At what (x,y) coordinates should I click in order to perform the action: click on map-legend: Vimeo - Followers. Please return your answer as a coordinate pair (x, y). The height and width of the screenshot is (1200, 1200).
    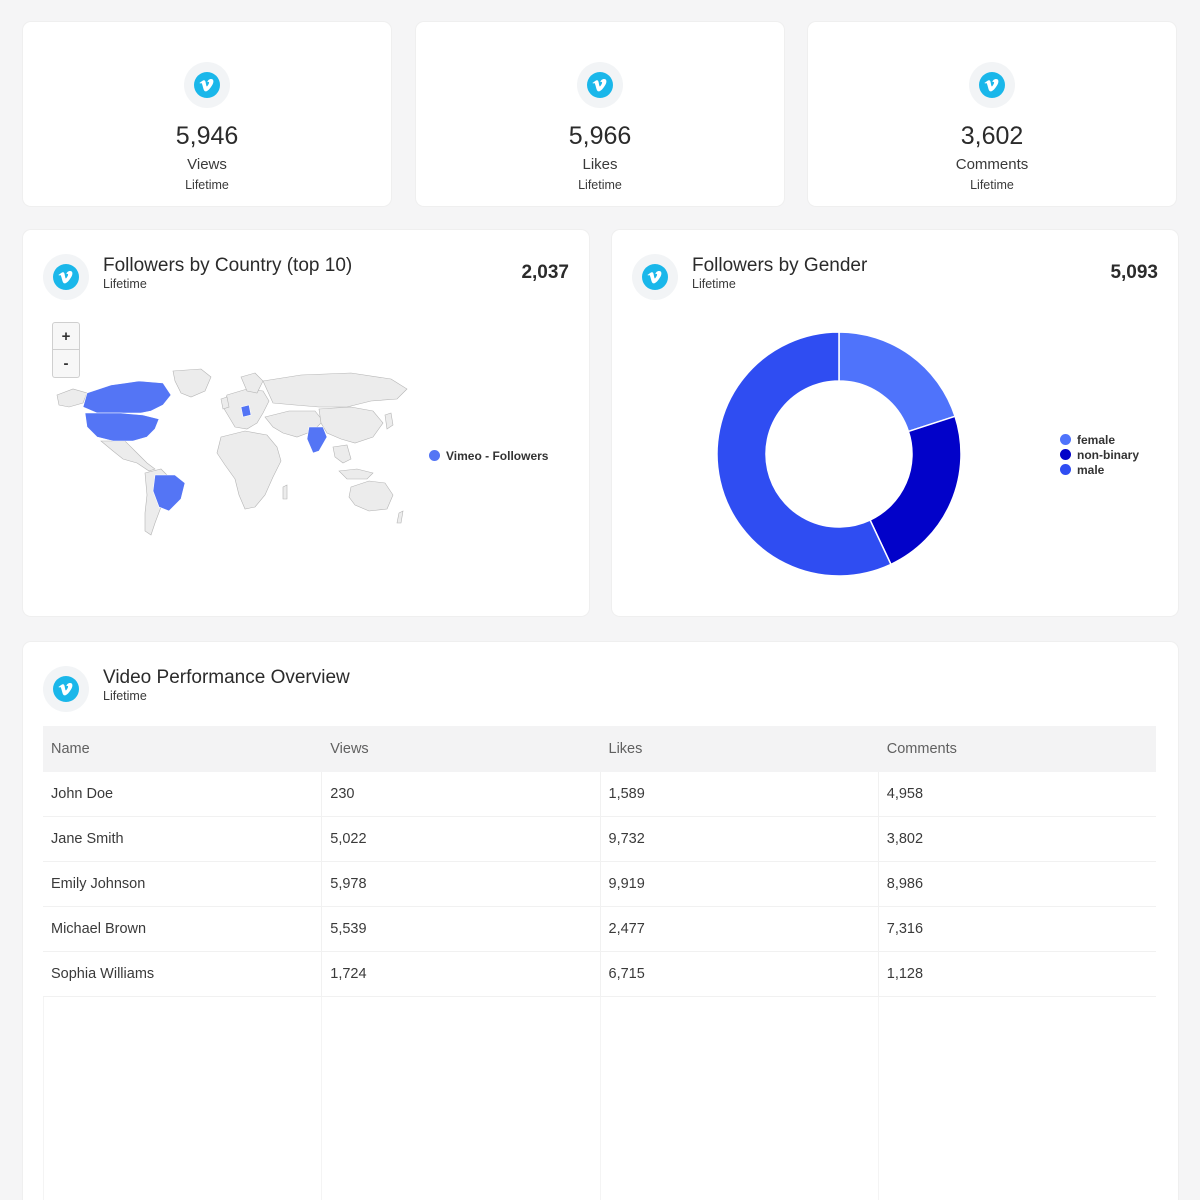
    Looking at the image, I should click on (488, 456).